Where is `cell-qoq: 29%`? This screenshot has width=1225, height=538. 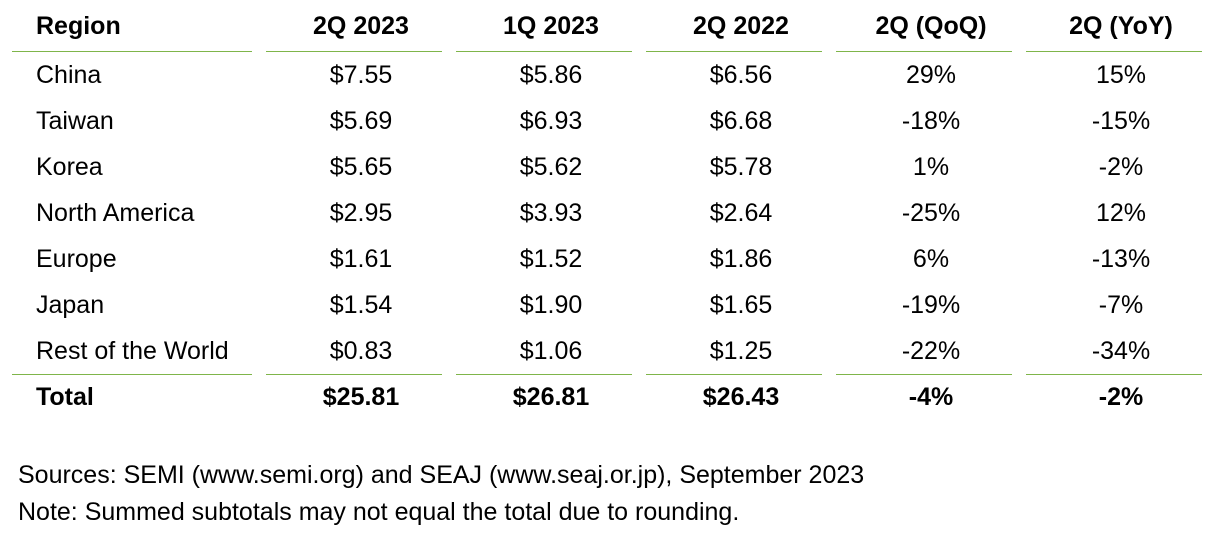
cell-qoq: 29% is located at coordinates (931, 74).